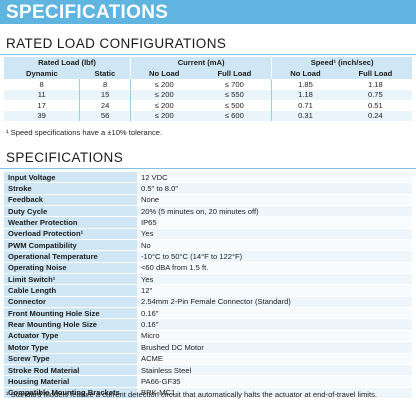 This screenshot has height=402, width=416. What do you see at coordinates (105, 84) in the screenshot?
I see `static-cell: 8` at bounding box center [105, 84].